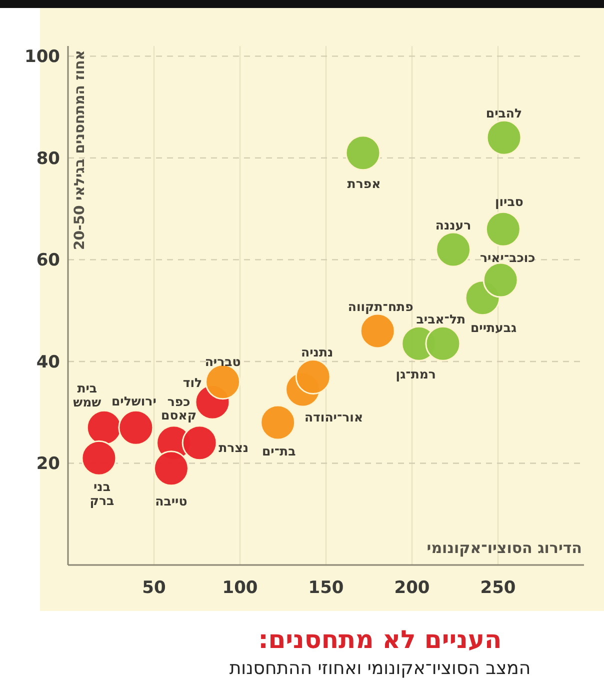  Describe the element at coordinates (453, 225) in the screenshot. I see `annotation: רעננה` at that location.